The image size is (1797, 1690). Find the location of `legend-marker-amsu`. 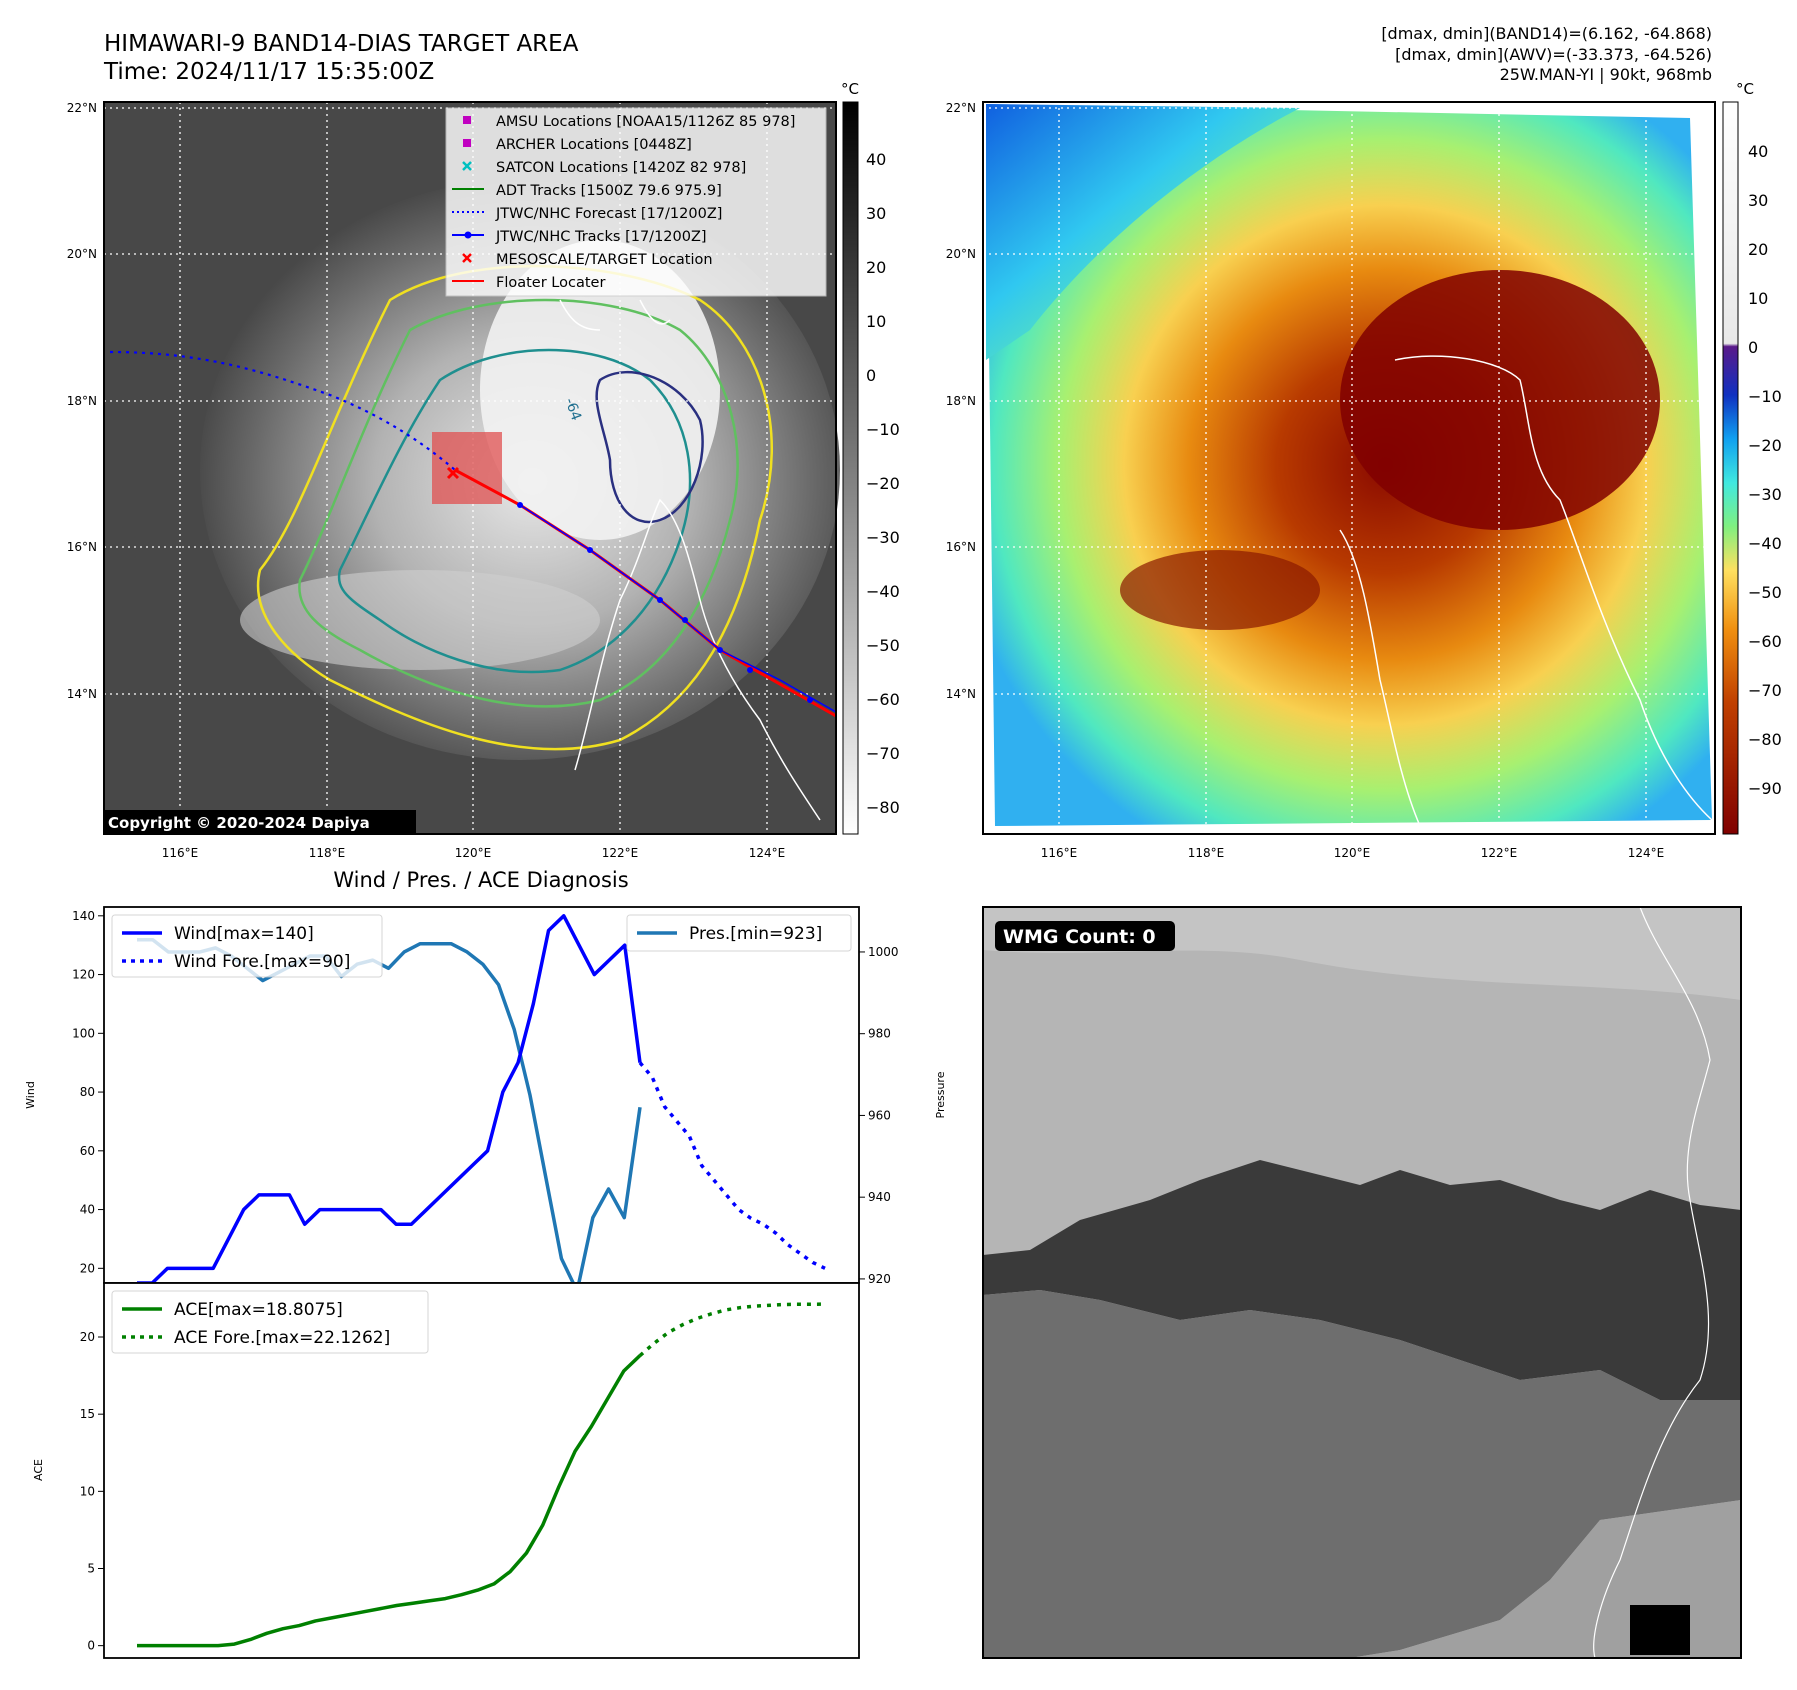

legend-marker-amsu is located at coordinates (467, 120).